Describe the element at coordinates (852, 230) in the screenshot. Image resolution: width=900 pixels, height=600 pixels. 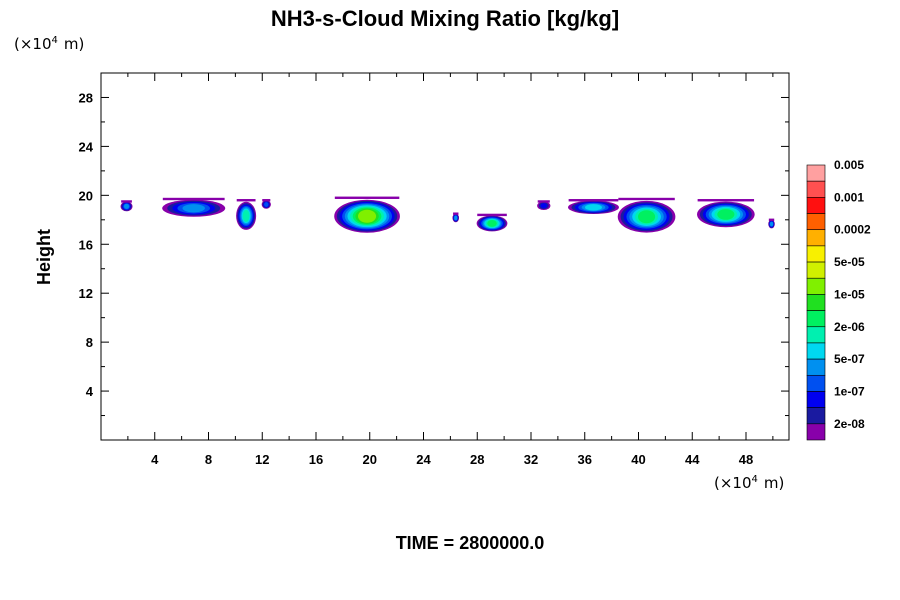
I see `colorbar-label: 0.0002` at that location.